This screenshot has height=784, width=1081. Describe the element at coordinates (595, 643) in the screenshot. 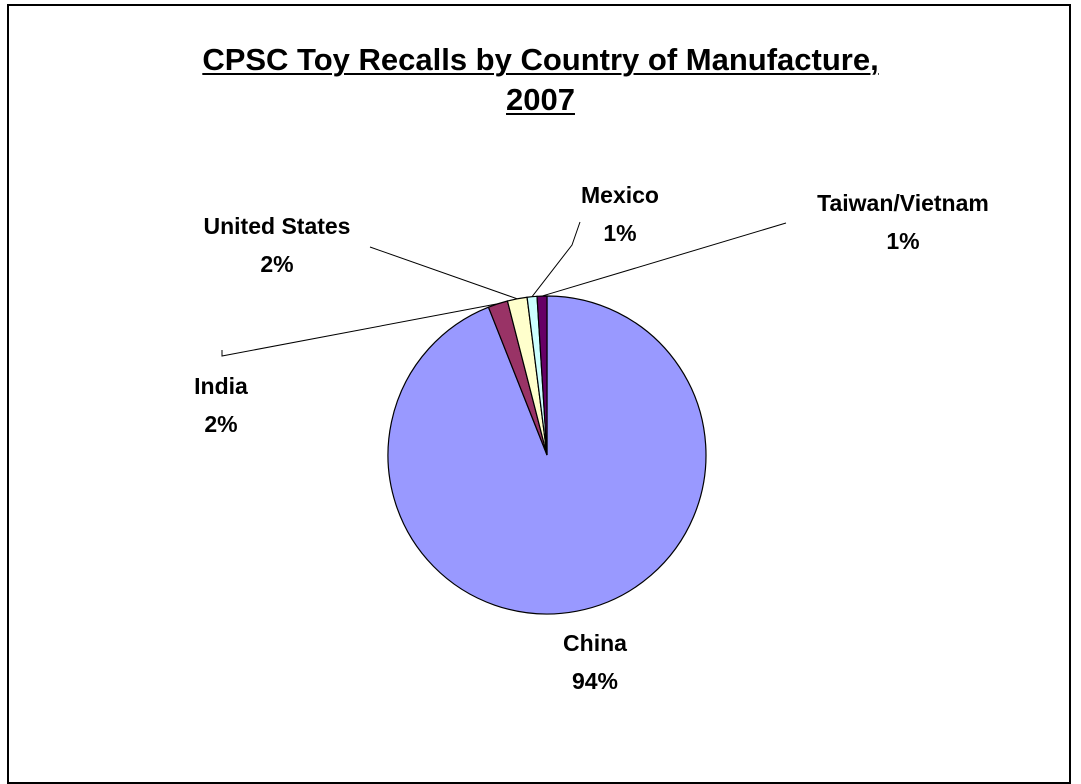

I see `slice-label-name-china: China` at that location.